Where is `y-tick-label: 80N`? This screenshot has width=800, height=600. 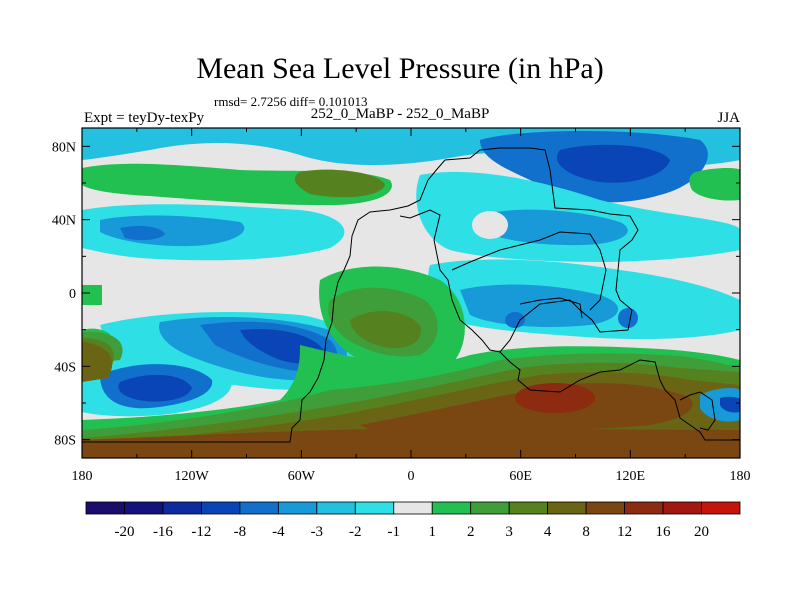
y-tick-label: 80N is located at coordinates (64, 147).